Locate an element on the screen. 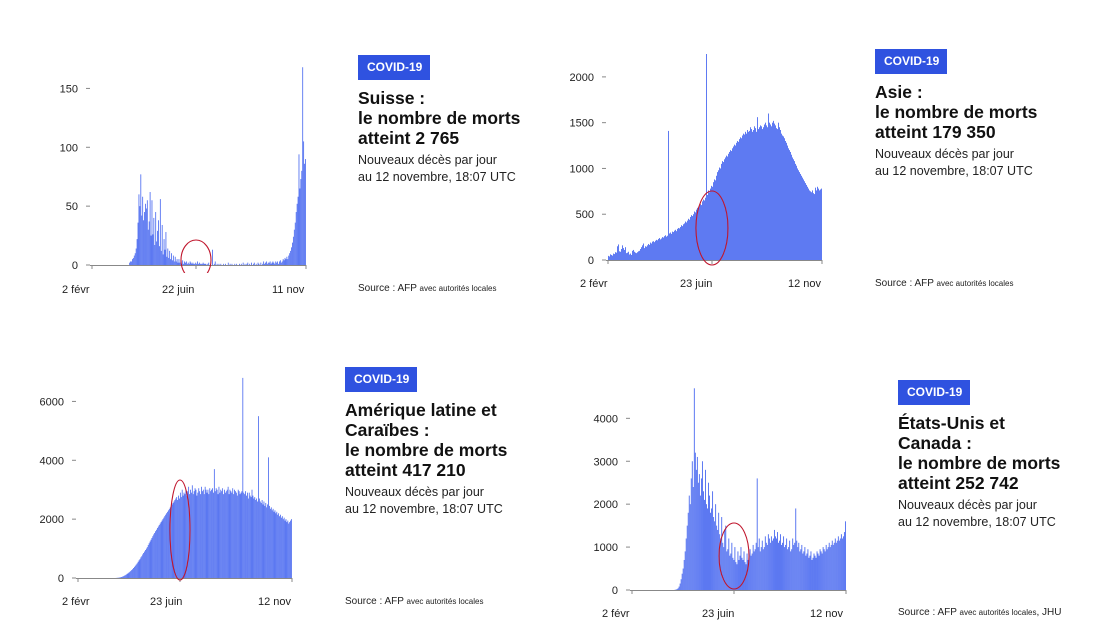 Image resolution: width=1100 pixels, height=633 pixels. y-tick-label: 100 is located at coordinates (69, 148).